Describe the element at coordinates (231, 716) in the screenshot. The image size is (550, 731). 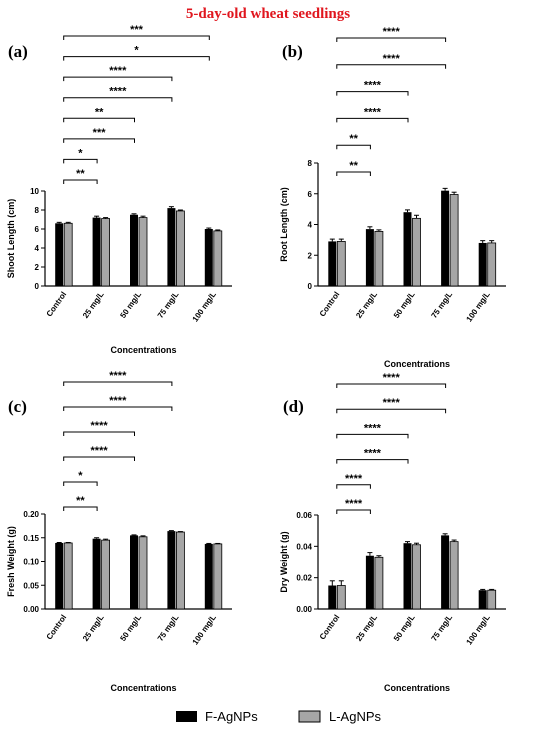
I see `legend-label-f-agnps: F-AgNPs` at that location.